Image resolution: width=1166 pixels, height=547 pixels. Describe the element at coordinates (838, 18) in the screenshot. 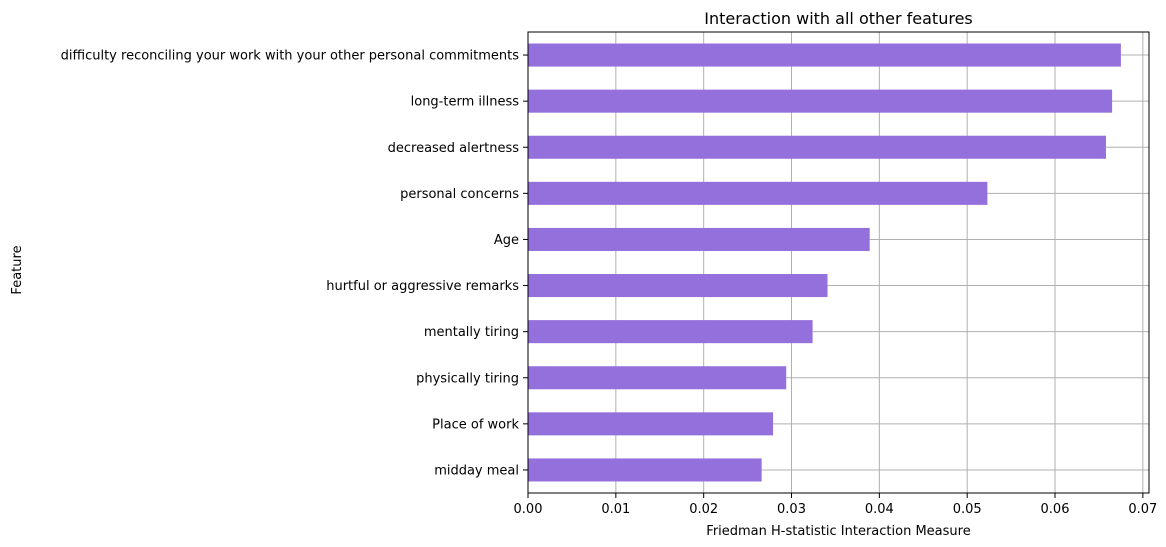

I see `chart-title: Interaction with all other features` at that location.